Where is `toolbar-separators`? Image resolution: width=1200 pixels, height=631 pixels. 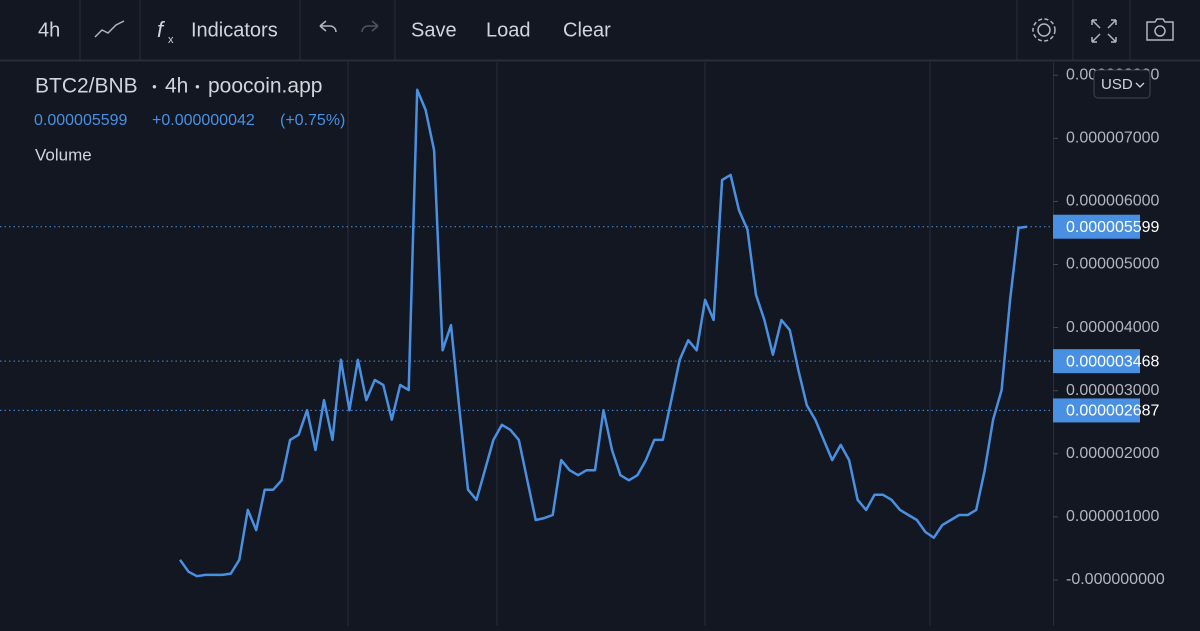 toolbar-separators is located at coordinates (605, 30).